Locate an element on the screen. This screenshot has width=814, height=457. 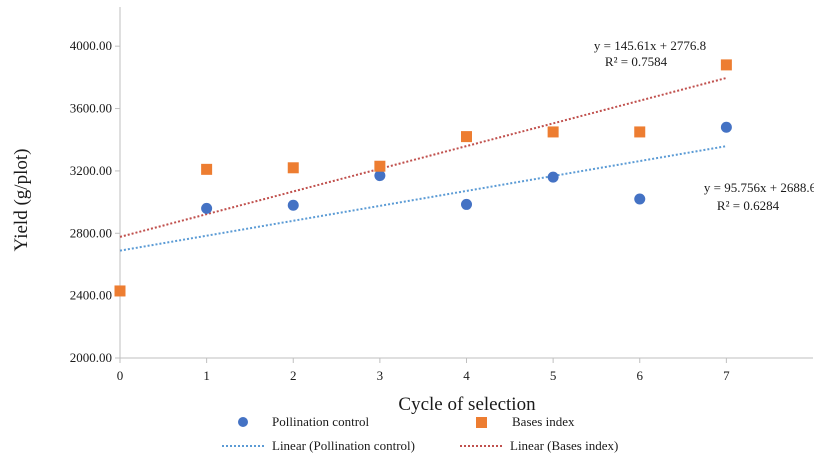
x-axis-title: Cycle of selection is located at coordinates (467, 404).